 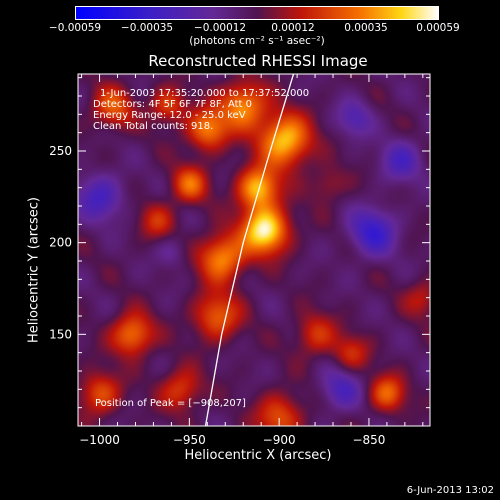 I want to click on x-tick-label: −900, so click(x=279, y=440).